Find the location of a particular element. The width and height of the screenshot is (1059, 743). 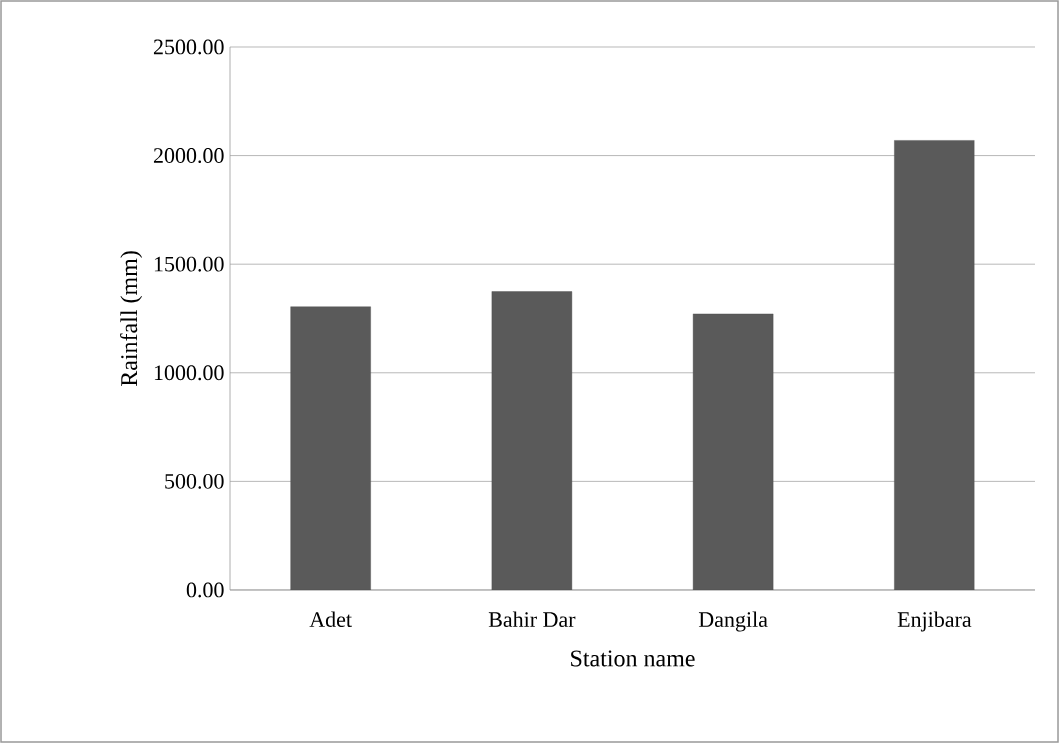

x-tick-label: Adet is located at coordinates (330, 619).